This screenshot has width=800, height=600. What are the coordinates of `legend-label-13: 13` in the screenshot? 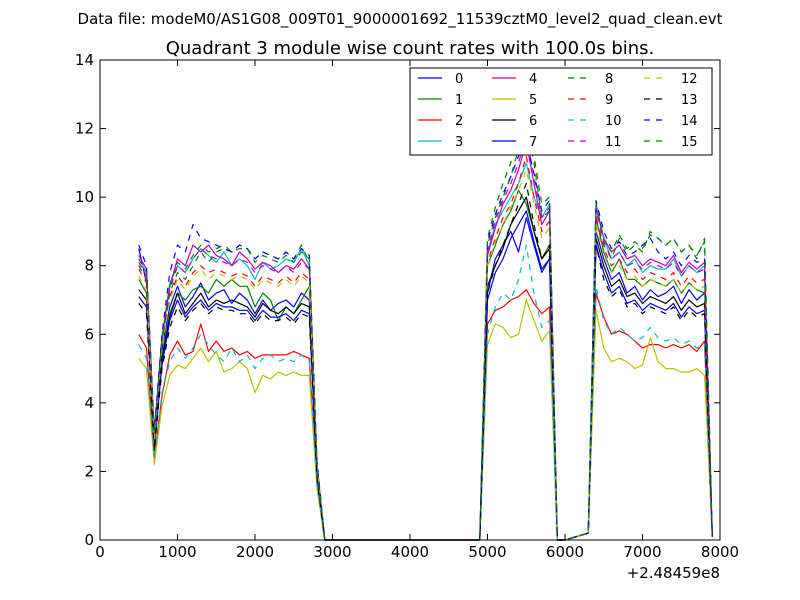 It's located at (689, 100).